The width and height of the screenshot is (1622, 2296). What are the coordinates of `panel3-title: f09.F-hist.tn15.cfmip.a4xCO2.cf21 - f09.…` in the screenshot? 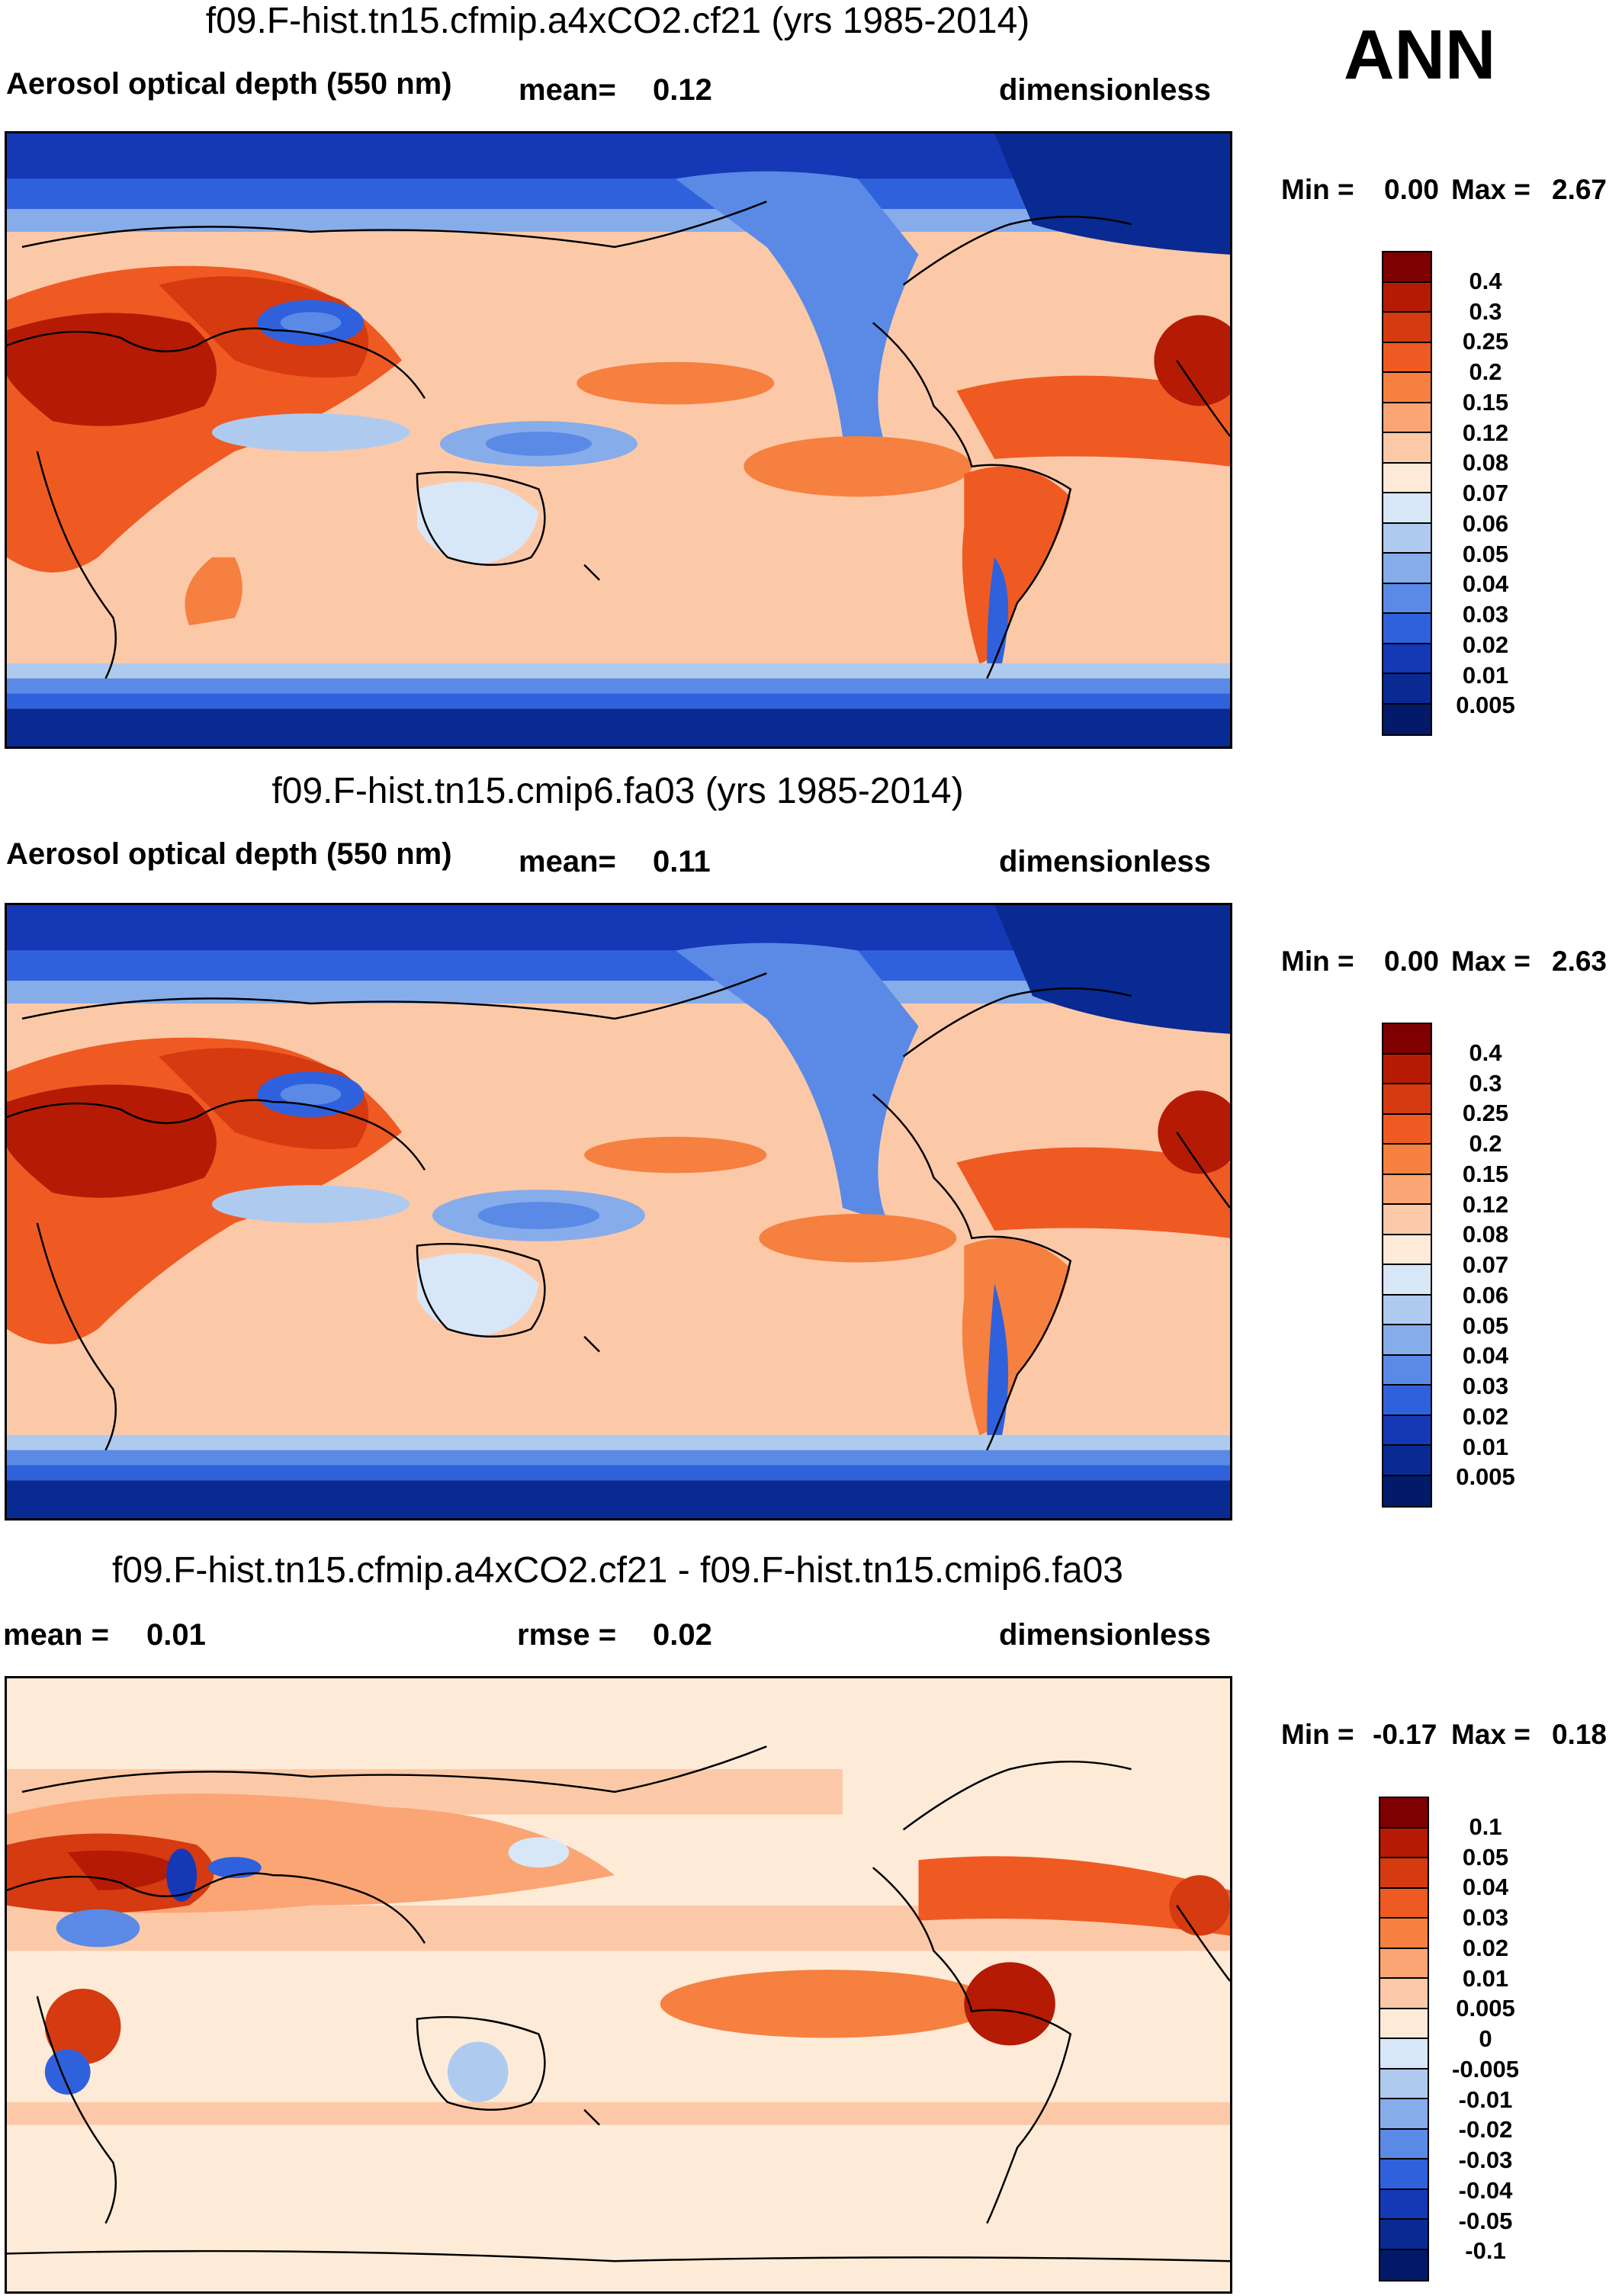 It's located at (618, 1570).